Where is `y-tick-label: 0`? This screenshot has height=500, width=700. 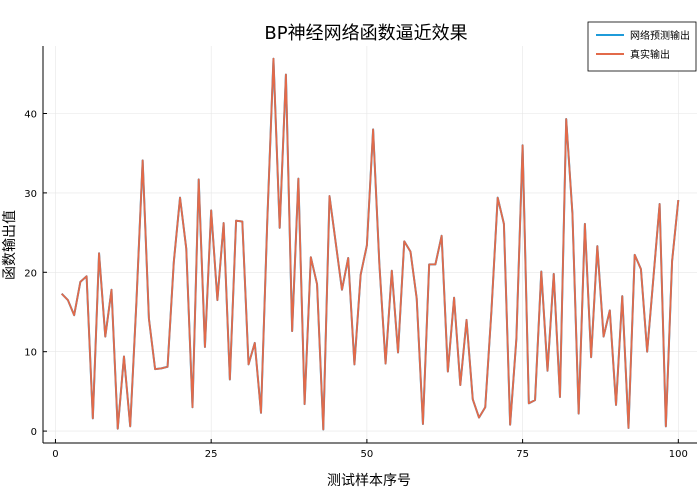 y-tick-label: 0 is located at coordinates (34, 432).